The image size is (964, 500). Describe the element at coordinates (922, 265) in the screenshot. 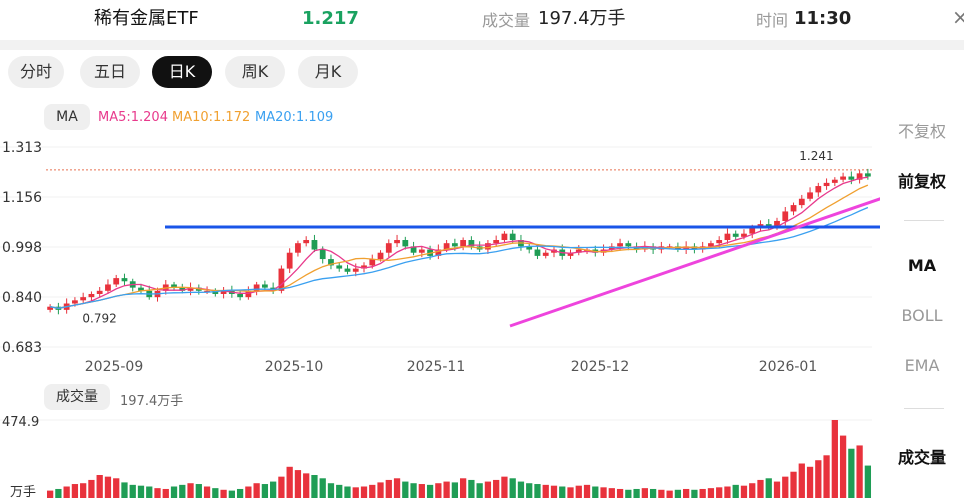

I see `ma-option: MA` at that location.